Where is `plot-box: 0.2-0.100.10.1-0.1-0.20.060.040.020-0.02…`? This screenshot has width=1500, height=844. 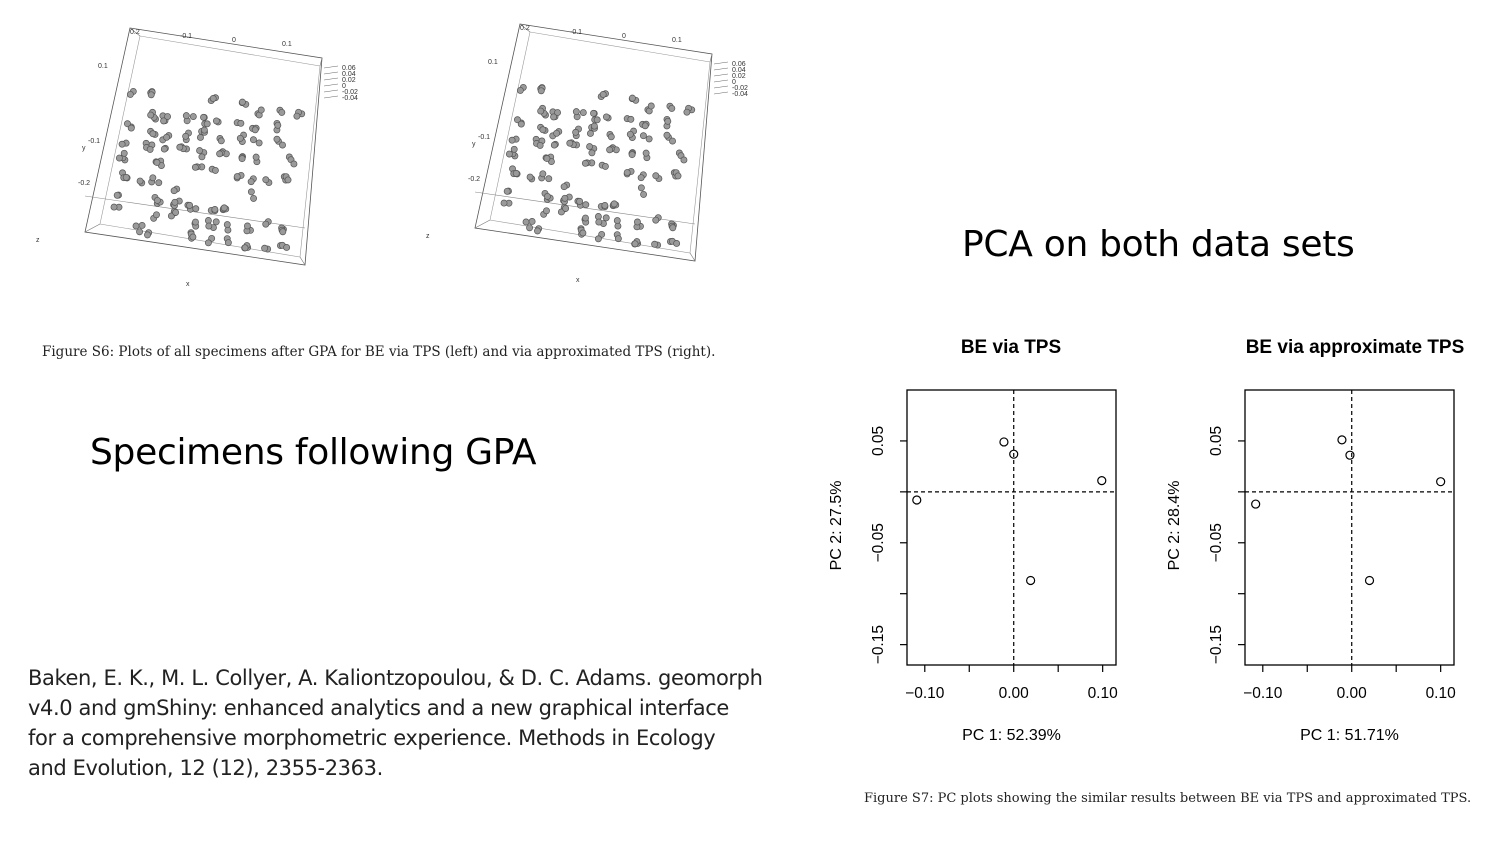
plot-box: 0.2-0.100.10.1-0.1-0.20.060.040.020-0.02… is located at coordinates (587, 153).